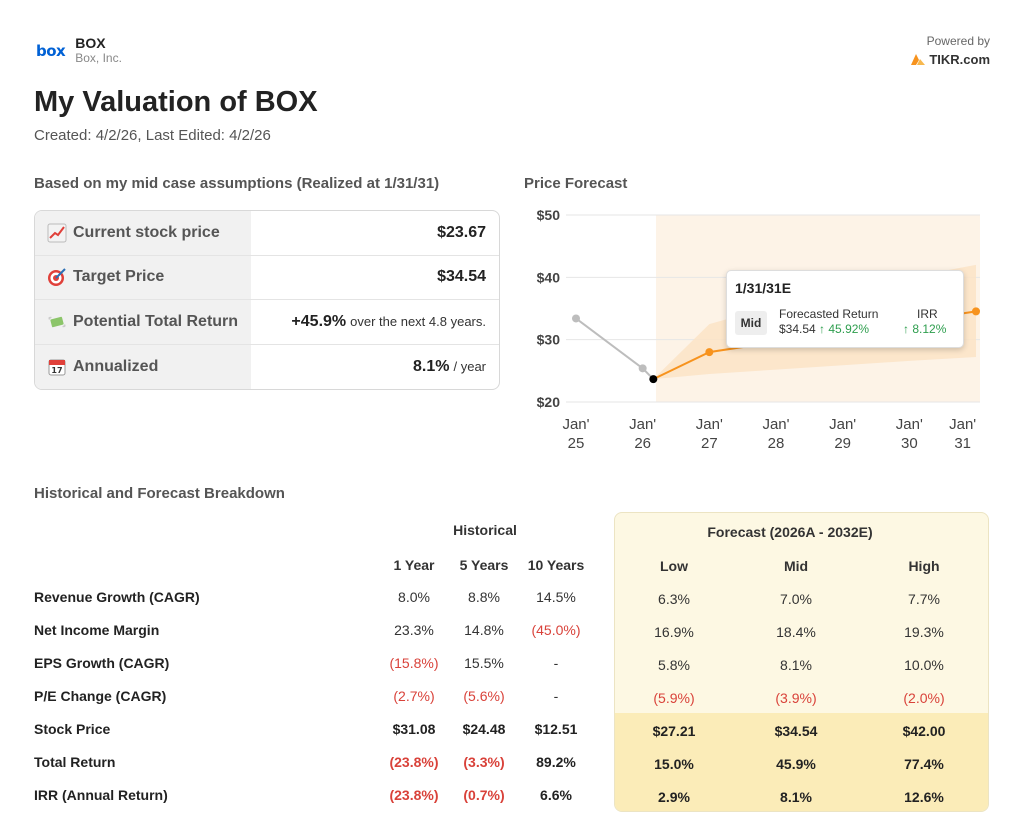 This screenshot has height=832, width=1024. I want to click on table-cell: 7.7%, so click(924, 599).